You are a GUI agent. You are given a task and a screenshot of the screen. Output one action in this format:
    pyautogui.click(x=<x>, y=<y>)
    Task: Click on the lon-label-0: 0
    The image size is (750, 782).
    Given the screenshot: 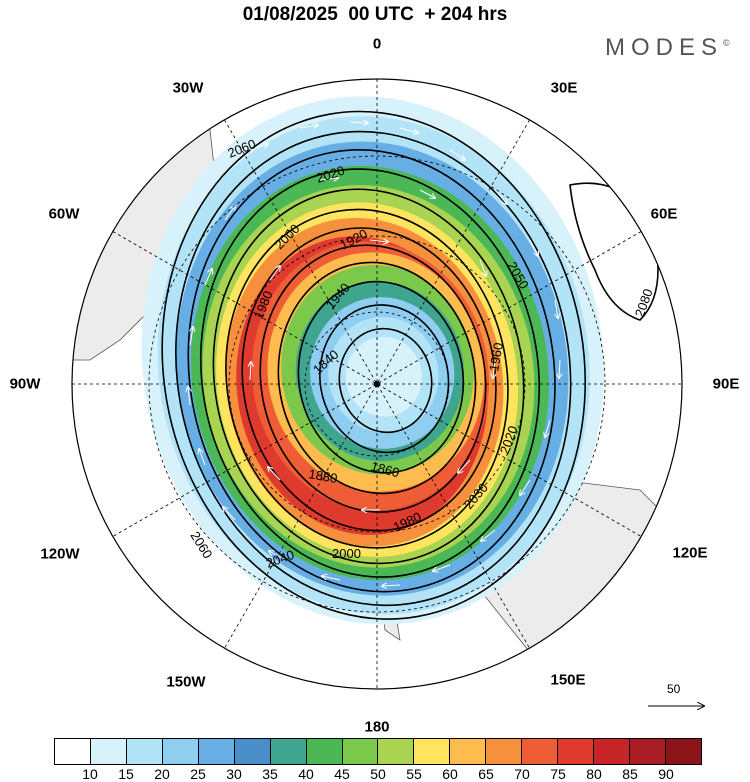 What is the action you would take?
    pyautogui.click(x=377, y=44)
    